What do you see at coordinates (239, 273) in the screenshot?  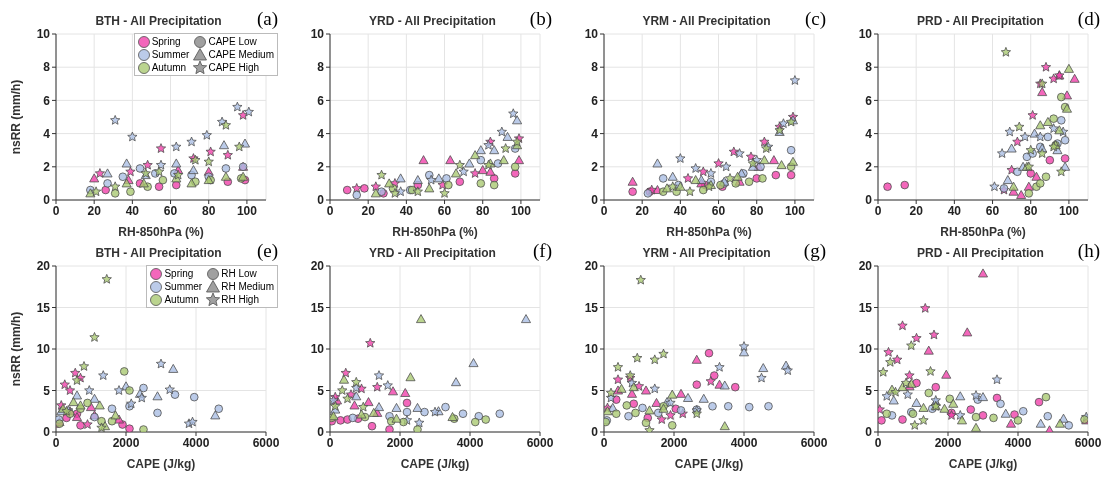 I see `annotation: RH Low` at bounding box center [239, 273].